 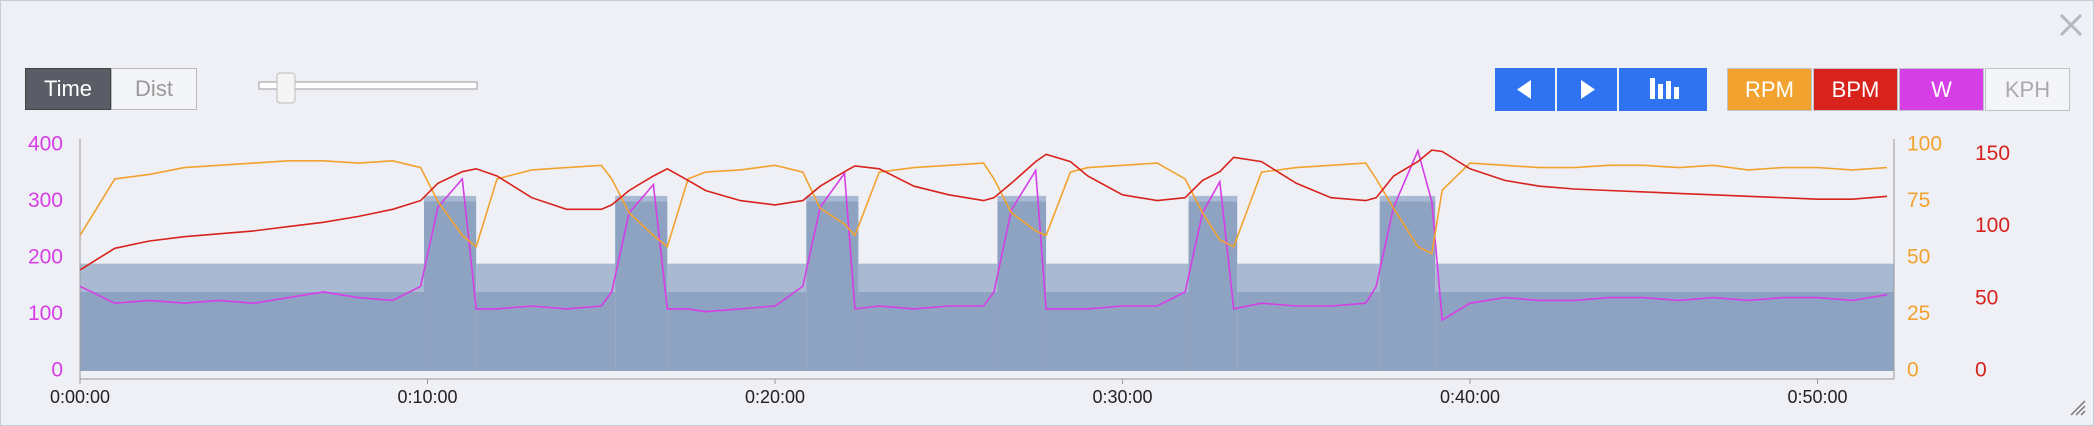 I want to click on prev-icon, so click(x=1524, y=89).